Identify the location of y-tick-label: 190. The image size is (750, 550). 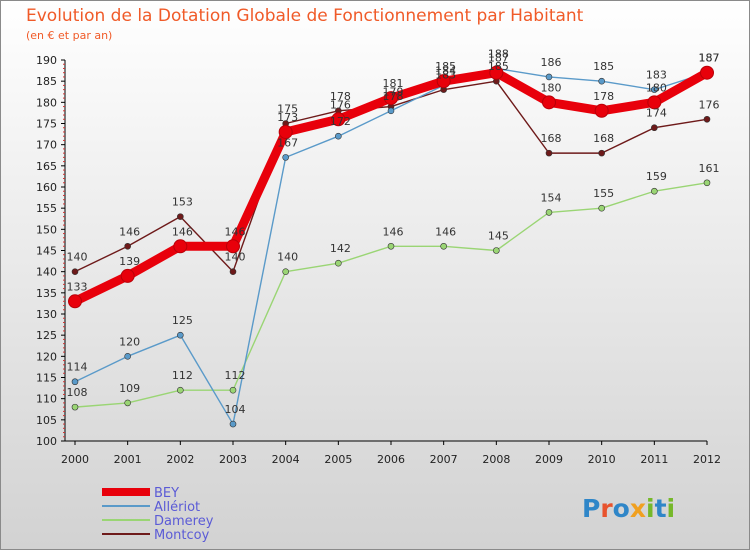
(46, 60).